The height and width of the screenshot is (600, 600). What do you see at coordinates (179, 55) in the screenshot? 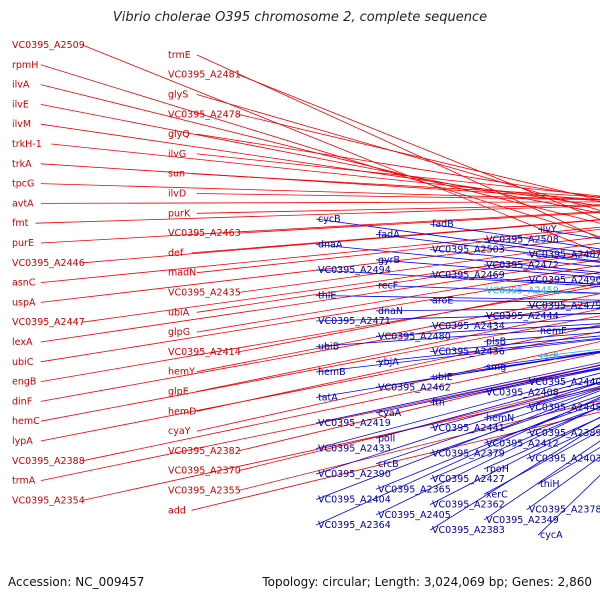
I see `gene-label-left: trmE` at bounding box center [179, 55].